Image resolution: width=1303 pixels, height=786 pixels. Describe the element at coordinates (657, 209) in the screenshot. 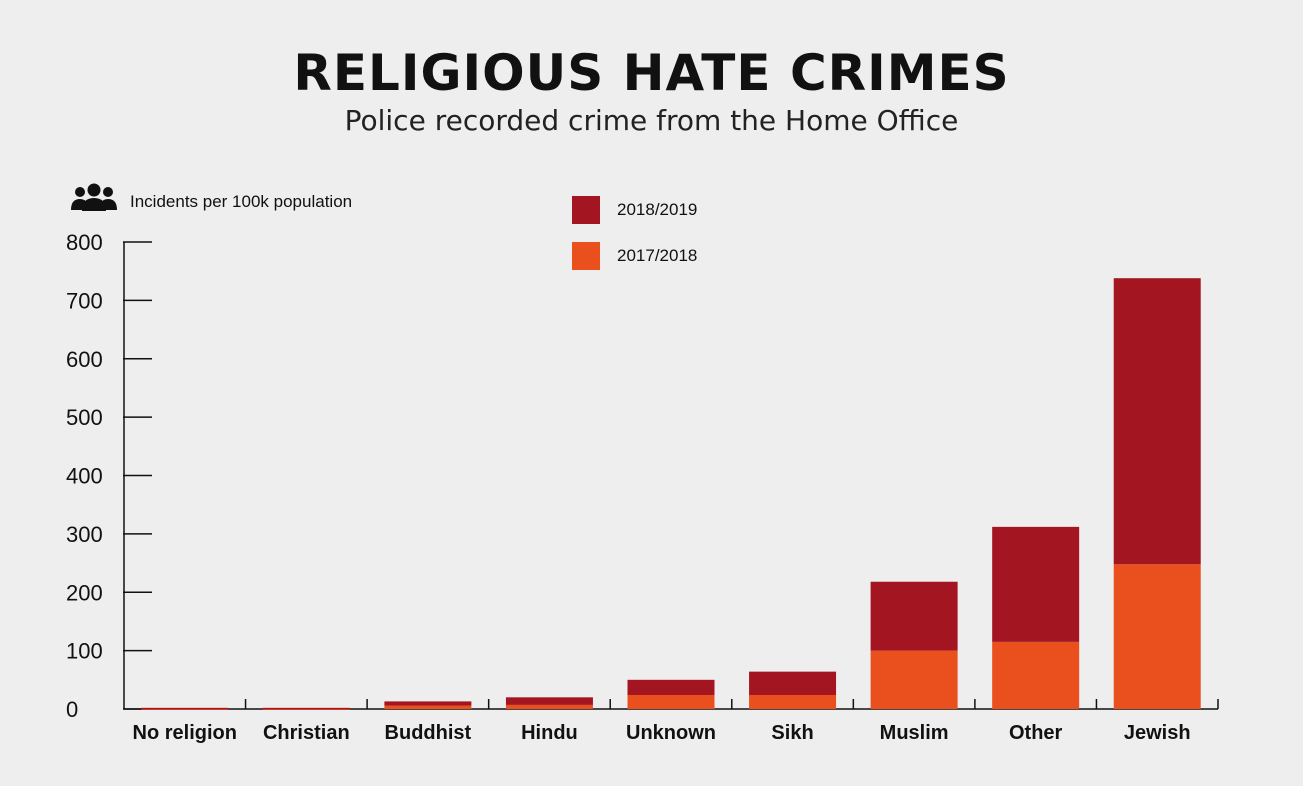

I see `legend-label: 2018/2019` at that location.